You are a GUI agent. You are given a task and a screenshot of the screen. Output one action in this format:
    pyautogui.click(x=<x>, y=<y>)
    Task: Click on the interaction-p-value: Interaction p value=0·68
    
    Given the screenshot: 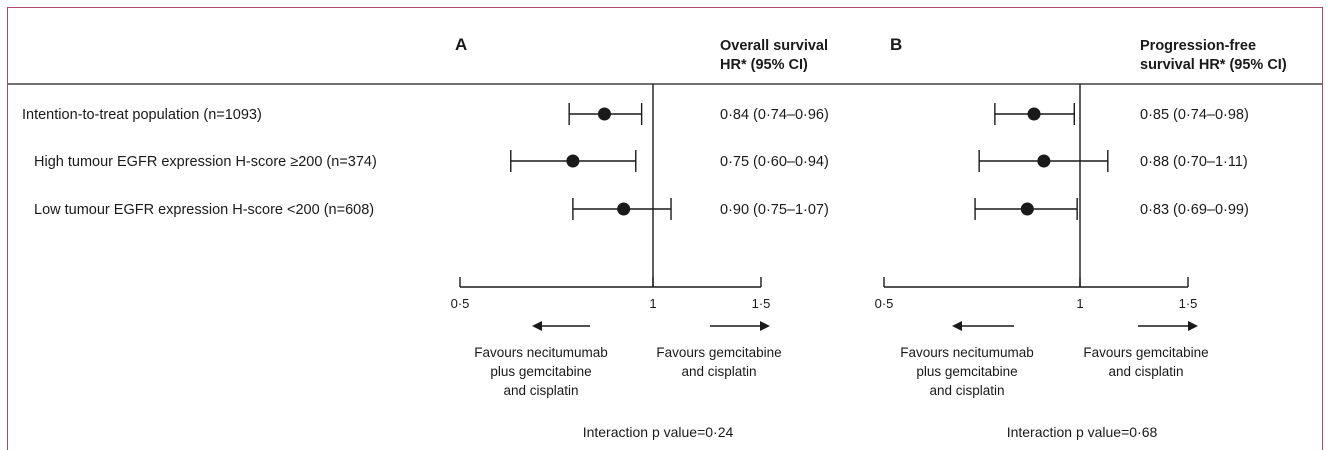 What is the action you would take?
    pyautogui.click(x=1082, y=432)
    